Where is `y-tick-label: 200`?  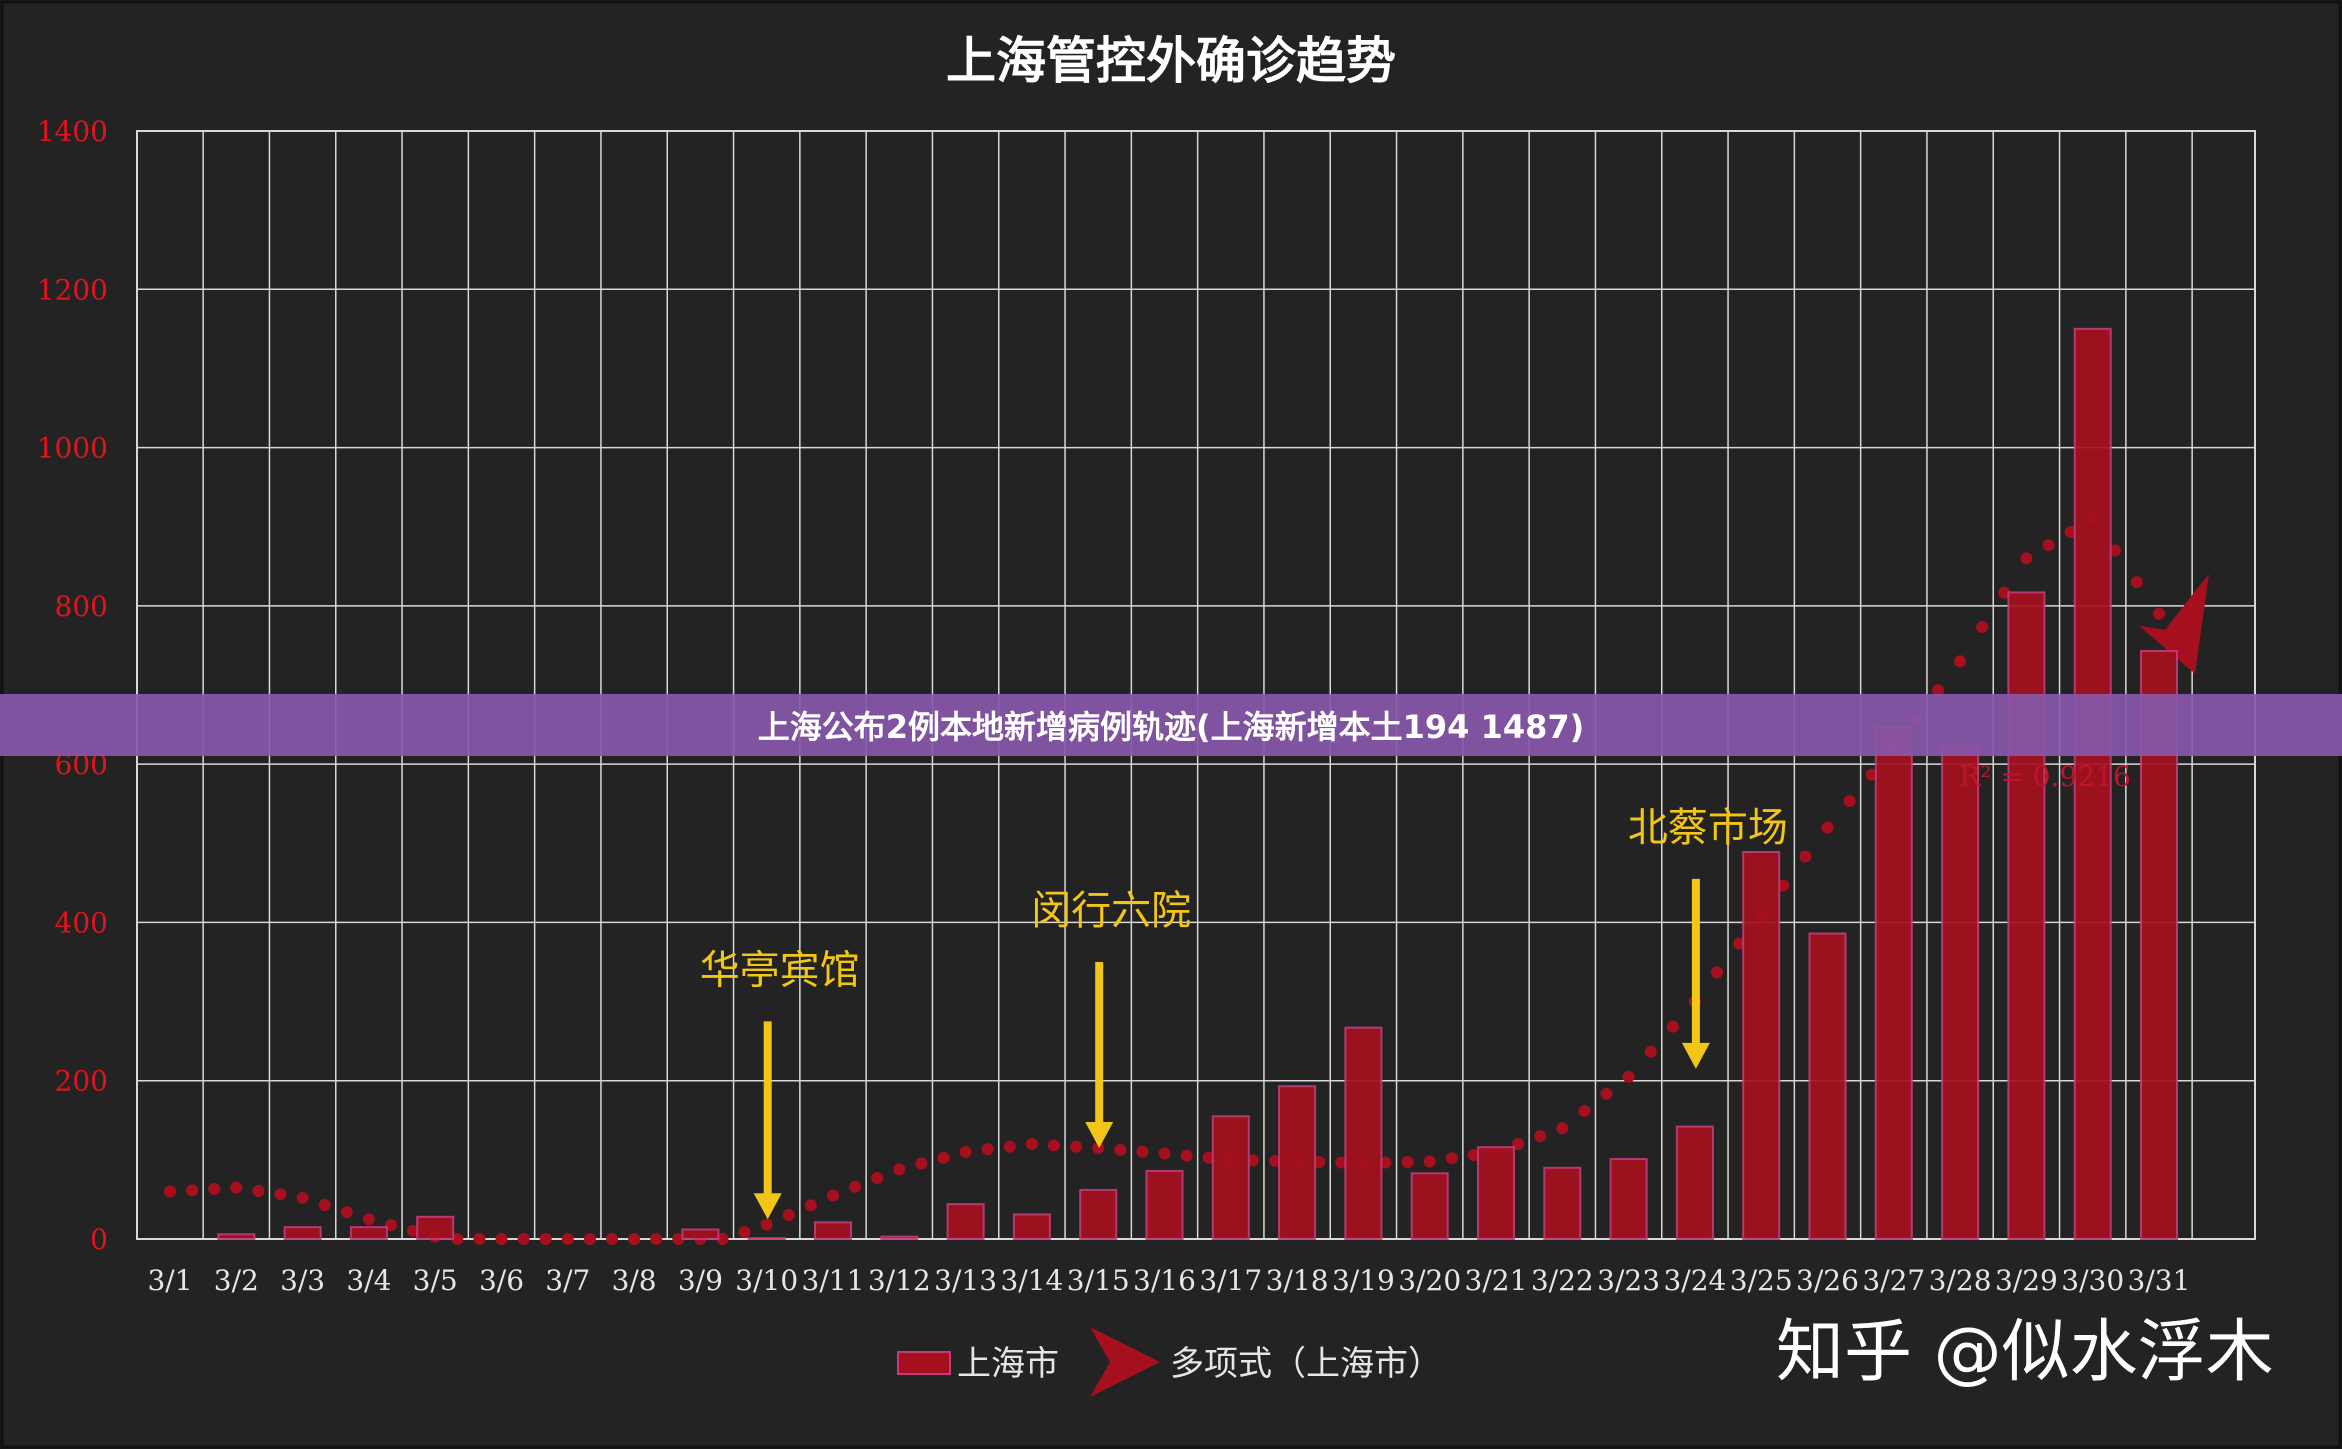 y-tick-label: 200 is located at coordinates (81, 1081).